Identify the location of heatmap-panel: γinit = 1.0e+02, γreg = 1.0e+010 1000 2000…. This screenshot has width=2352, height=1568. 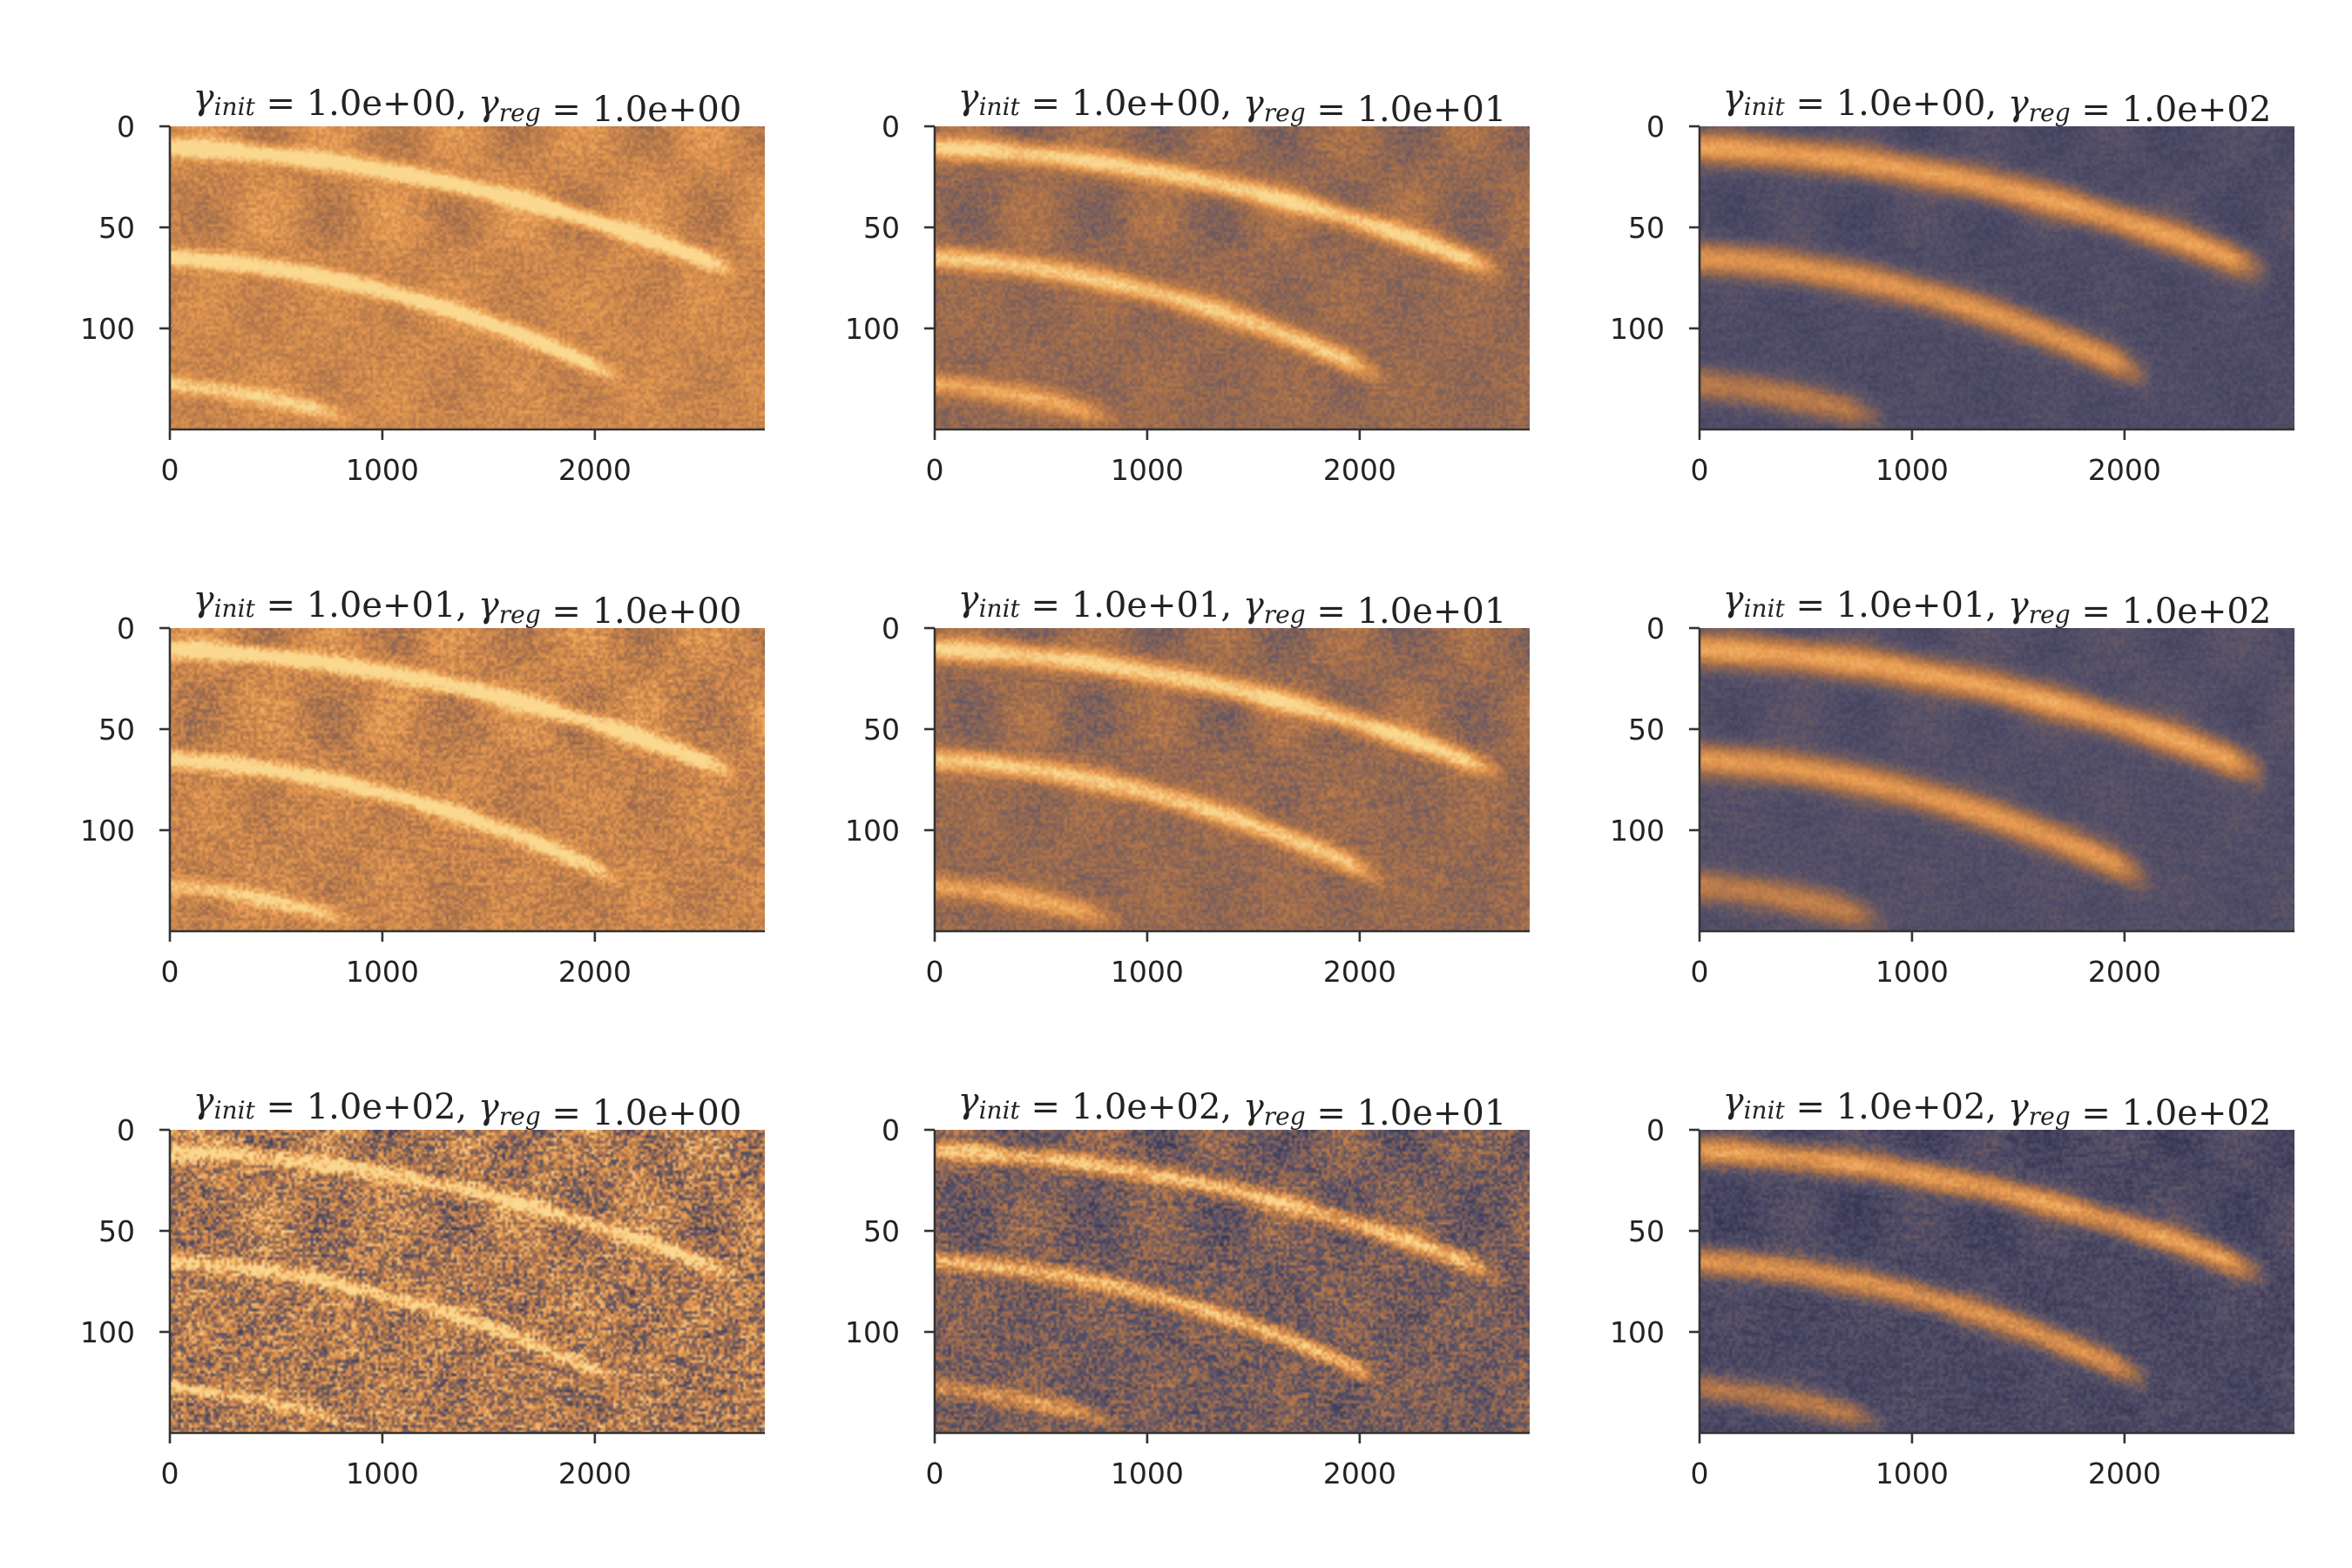
(1187, 1285).